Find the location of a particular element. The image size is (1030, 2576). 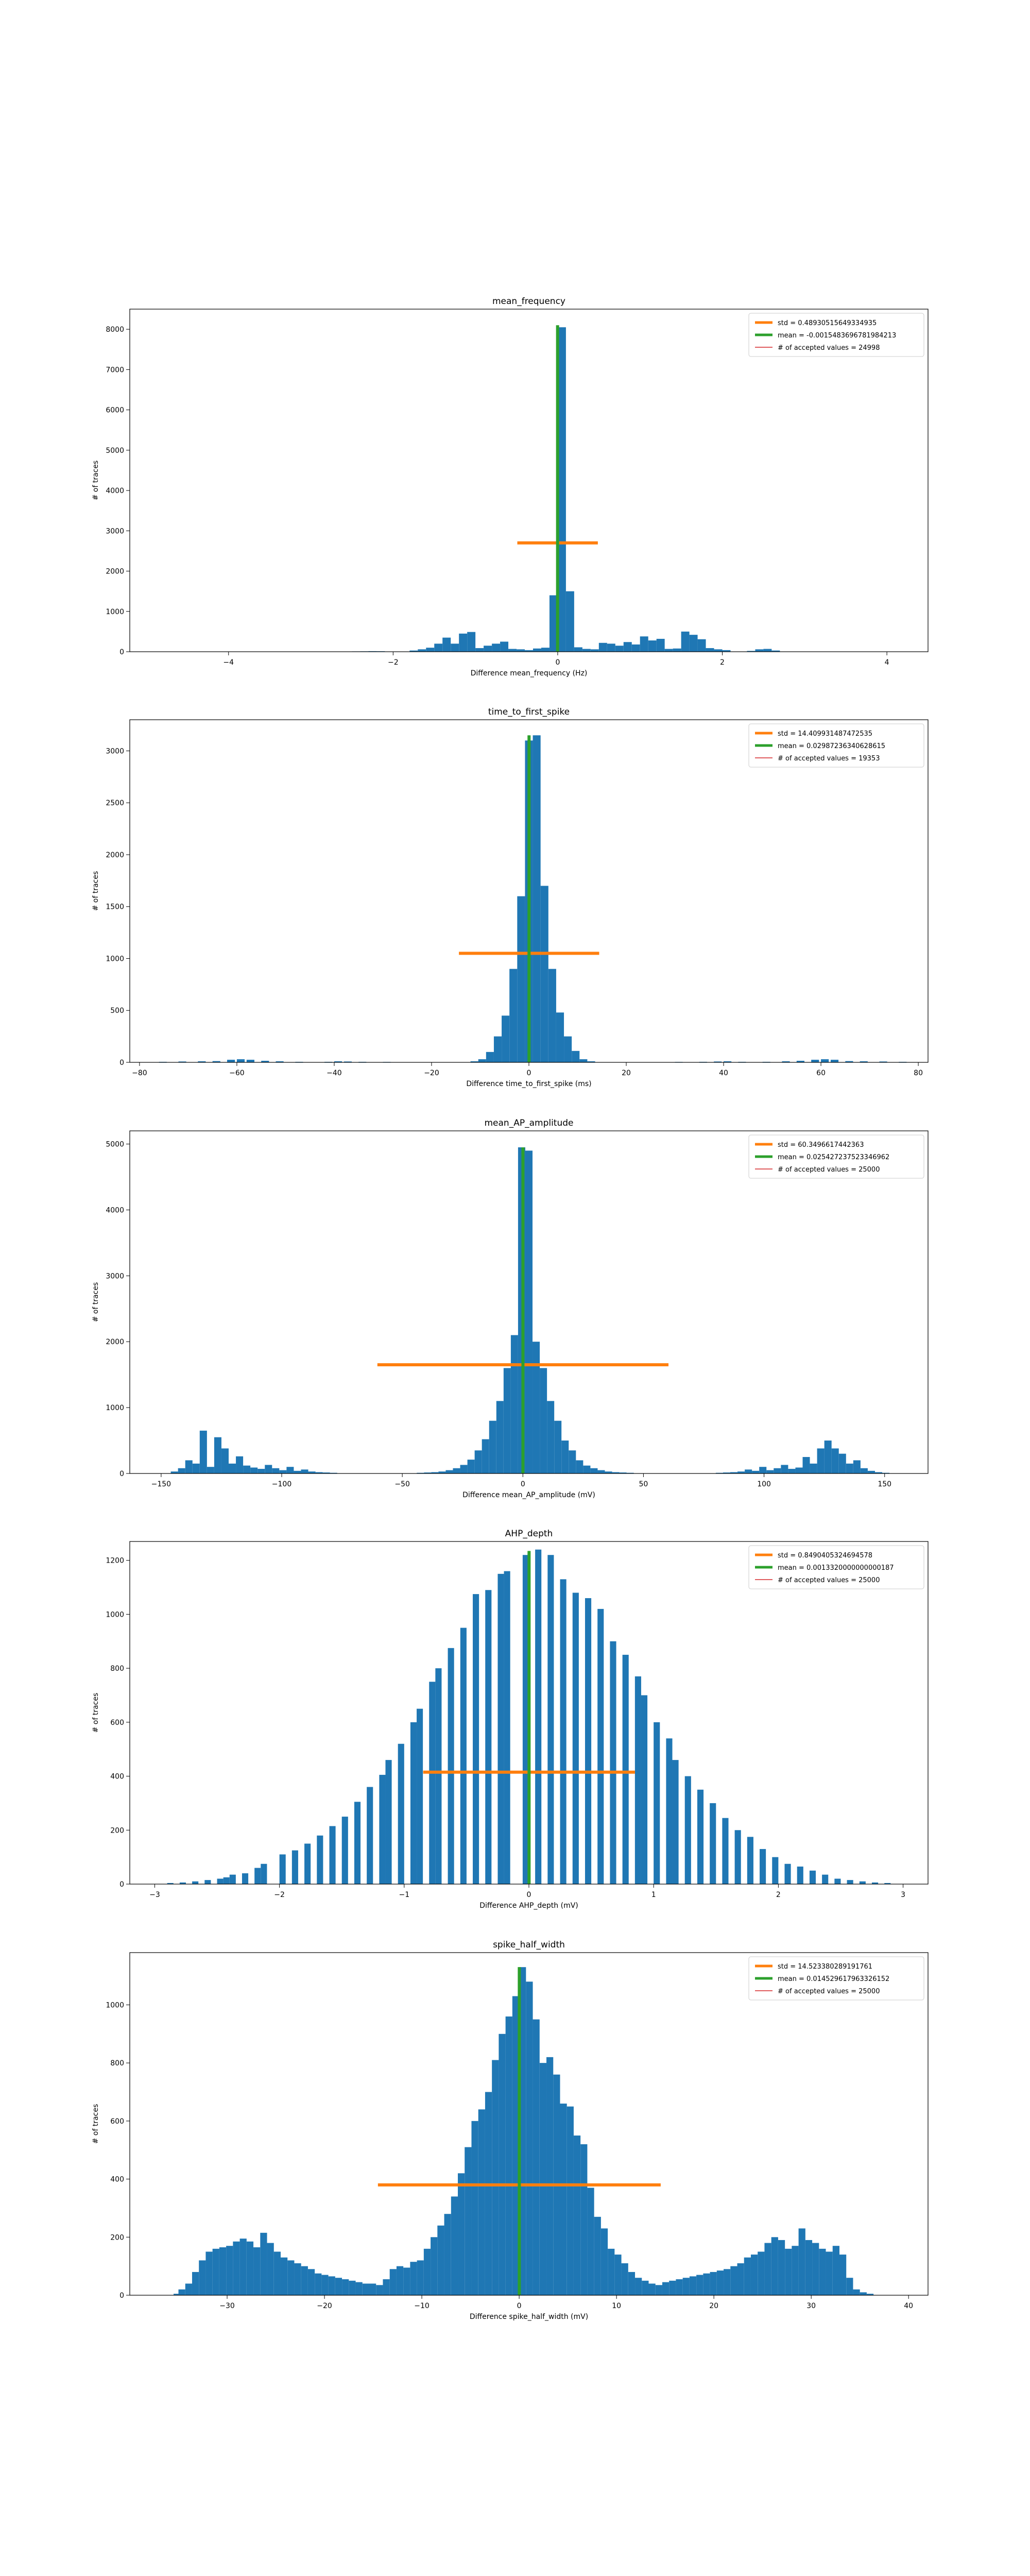

x-tick-label: 40 is located at coordinates (909, 2306).